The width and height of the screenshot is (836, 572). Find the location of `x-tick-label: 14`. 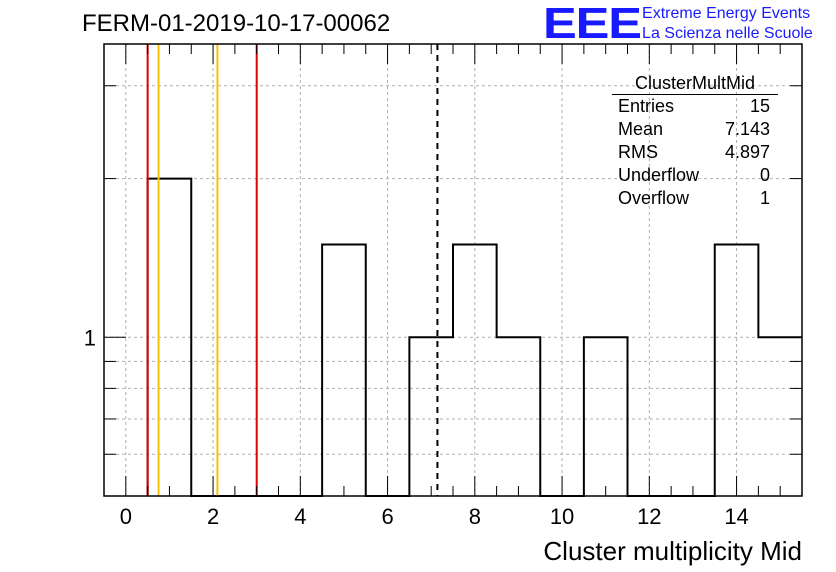

x-tick-label: 14 is located at coordinates (736, 516).